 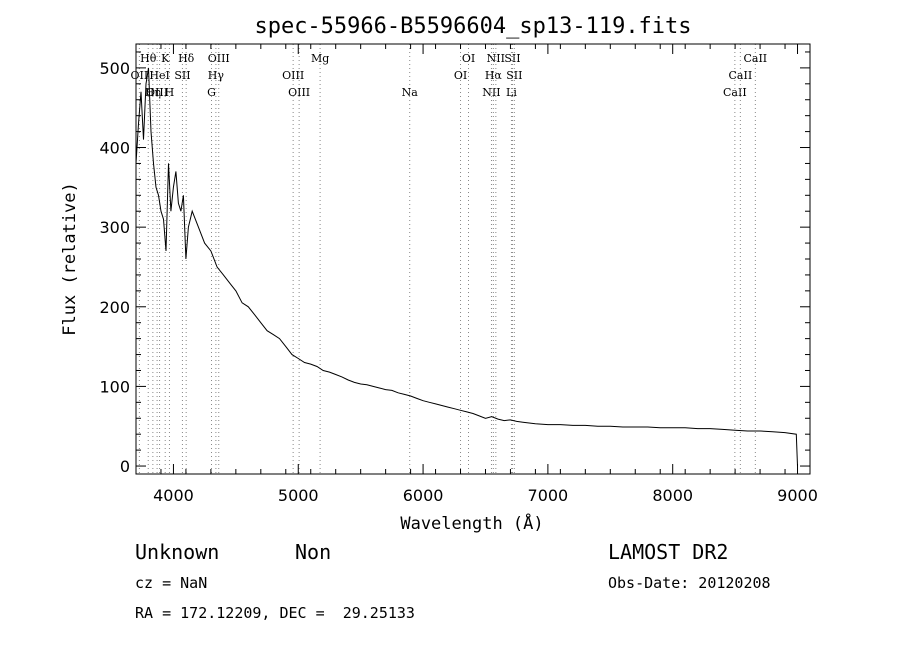 I want to click on x-tick-label: 8000, so click(x=672, y=495).